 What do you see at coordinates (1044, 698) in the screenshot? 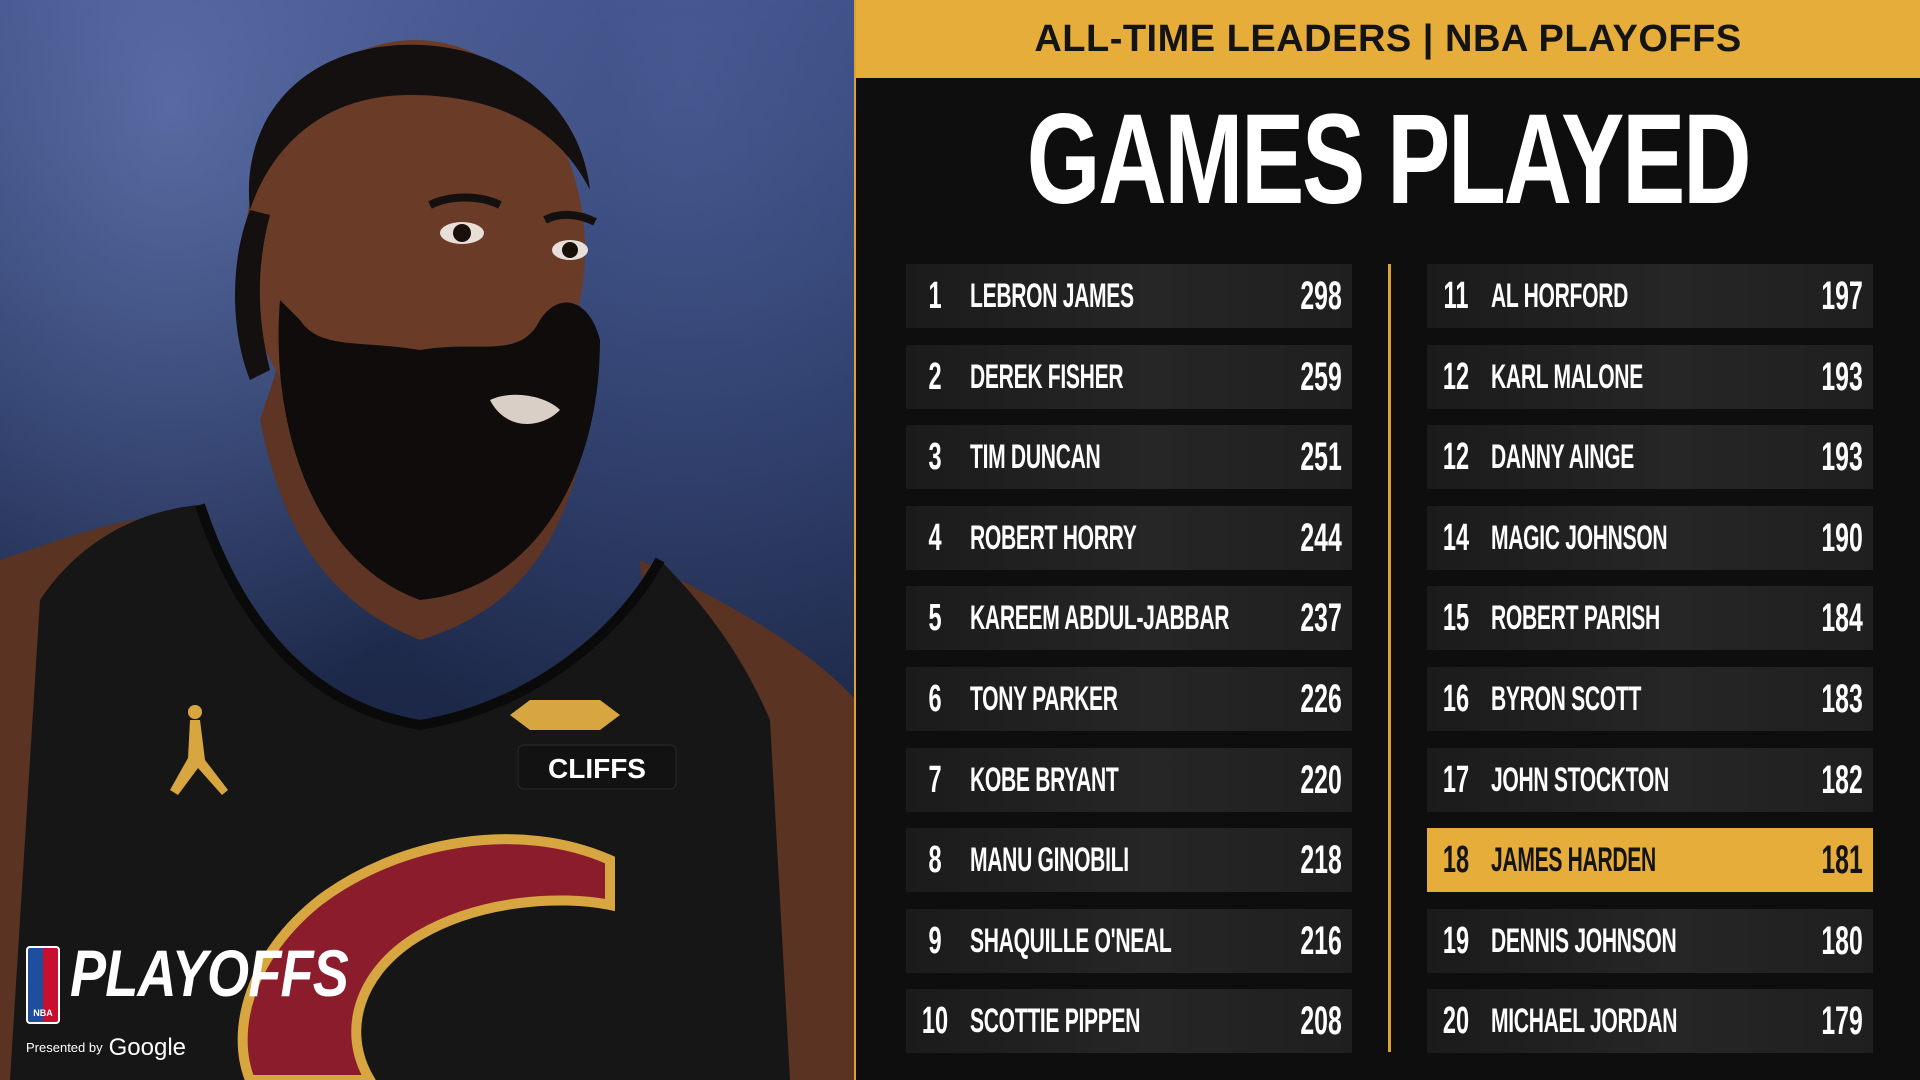
I see `player-name: TONY PARKER` at bounding box center [1044, 698].